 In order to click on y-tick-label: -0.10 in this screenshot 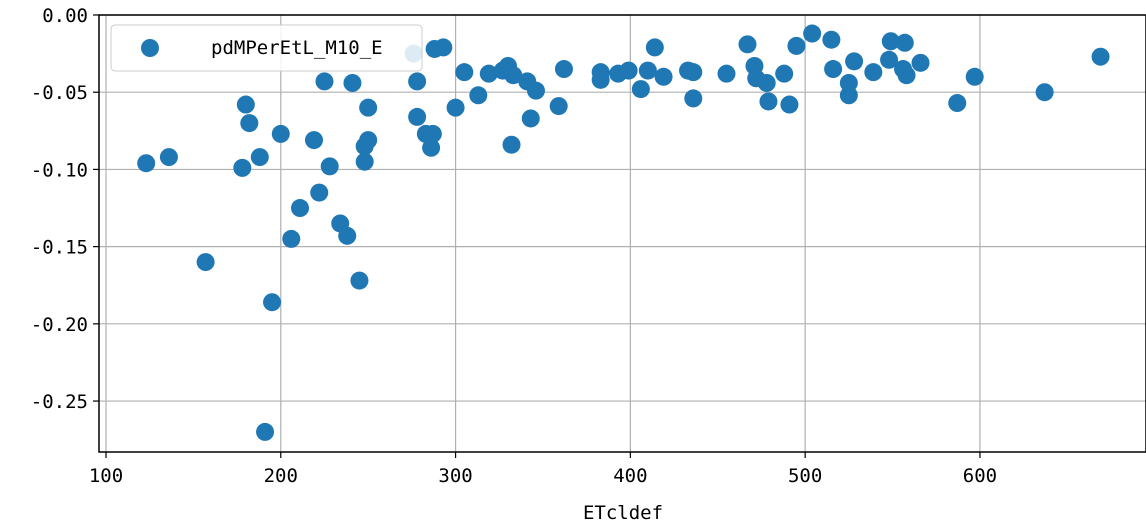, I will do `click(59, 170)`.